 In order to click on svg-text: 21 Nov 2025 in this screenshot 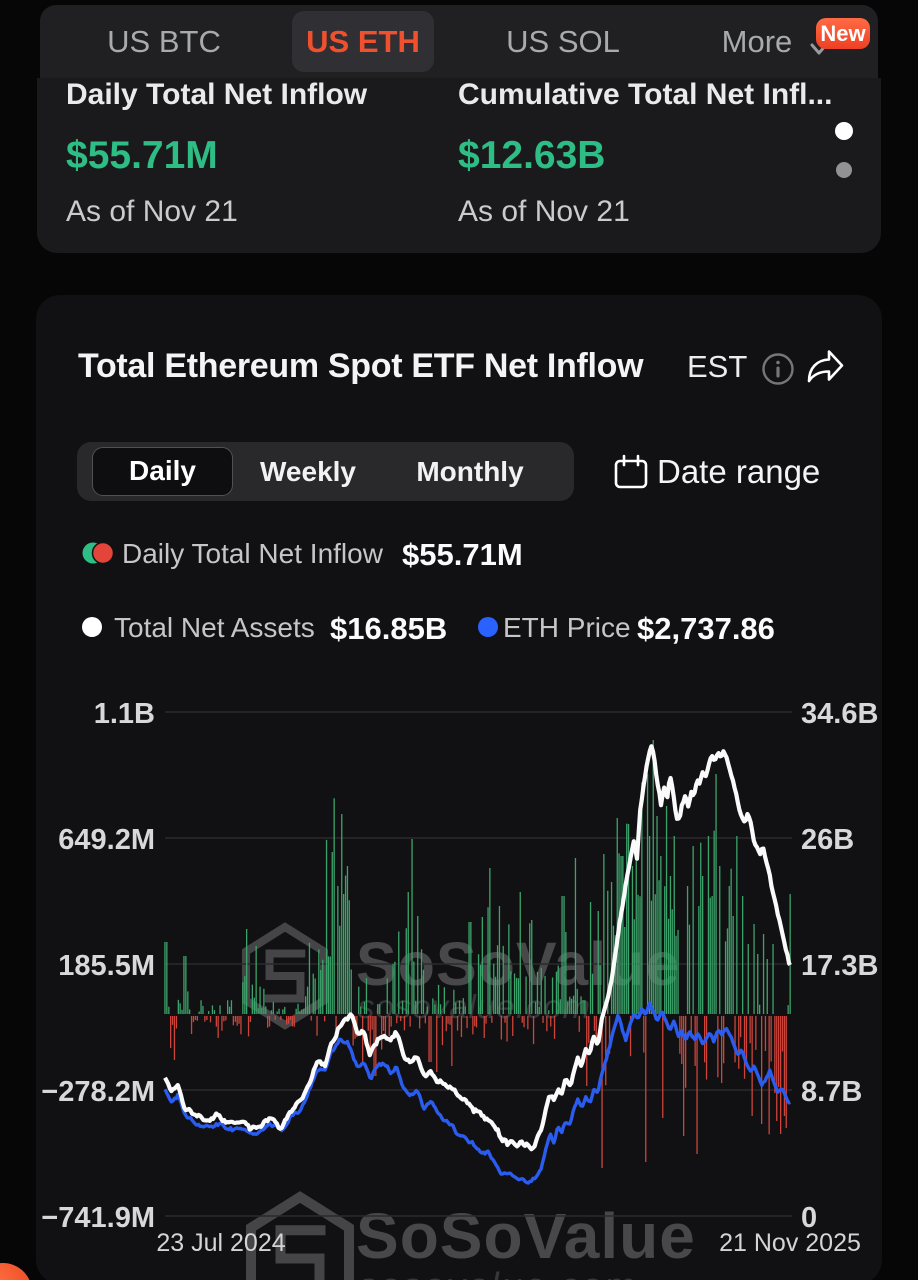, I will do `click(790, 1243)`.